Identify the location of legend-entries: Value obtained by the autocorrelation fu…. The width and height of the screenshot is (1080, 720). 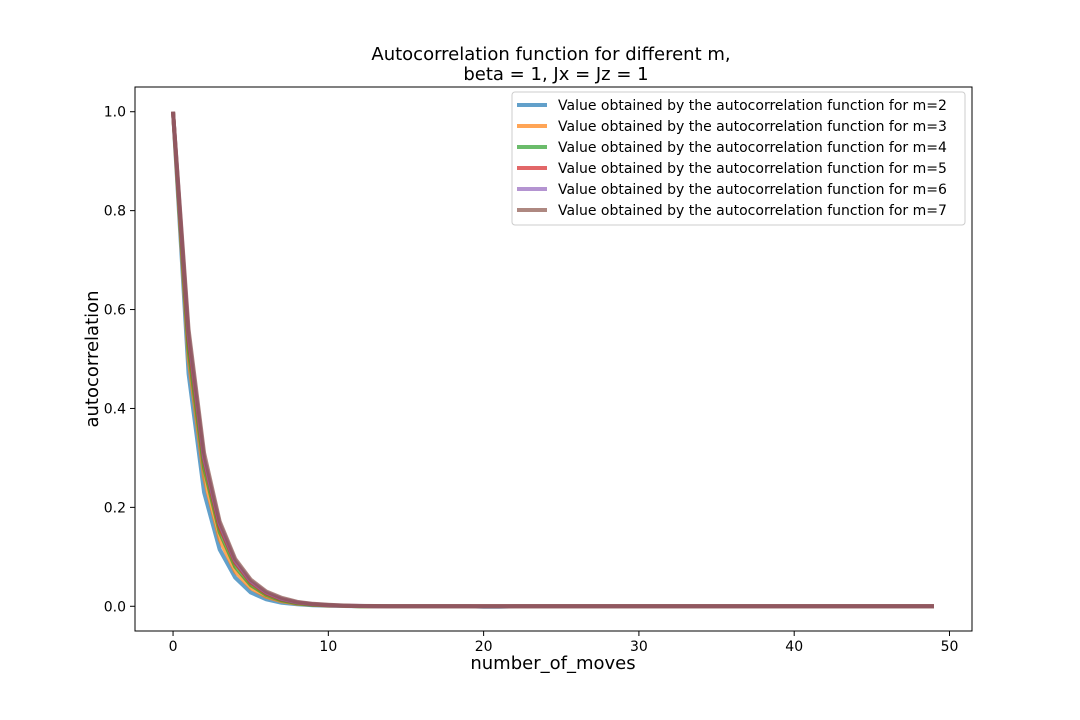
(732, 158).